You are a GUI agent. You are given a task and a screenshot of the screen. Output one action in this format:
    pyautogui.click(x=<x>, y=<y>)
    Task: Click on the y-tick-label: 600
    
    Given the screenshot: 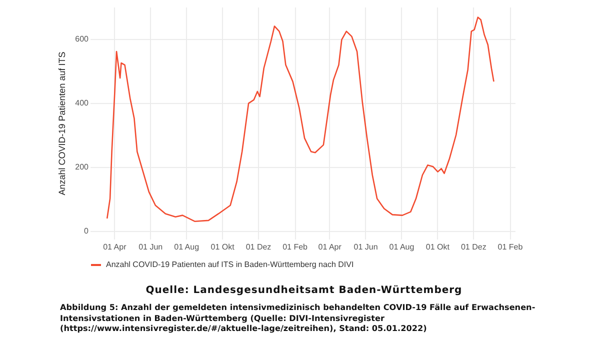 What is the action you would take?
    pyautogui.click(x=82, y=39)
    